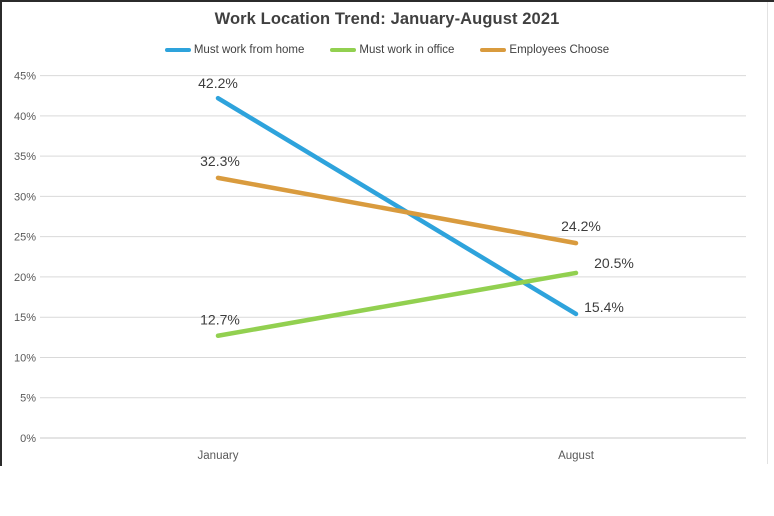 This screenshot has height=516, width=774. What do you see at coordinates (559, 50) in the screenshot?
I see `legend-label-employees-choose: Employees Choose` at bounding box center [559, 50].